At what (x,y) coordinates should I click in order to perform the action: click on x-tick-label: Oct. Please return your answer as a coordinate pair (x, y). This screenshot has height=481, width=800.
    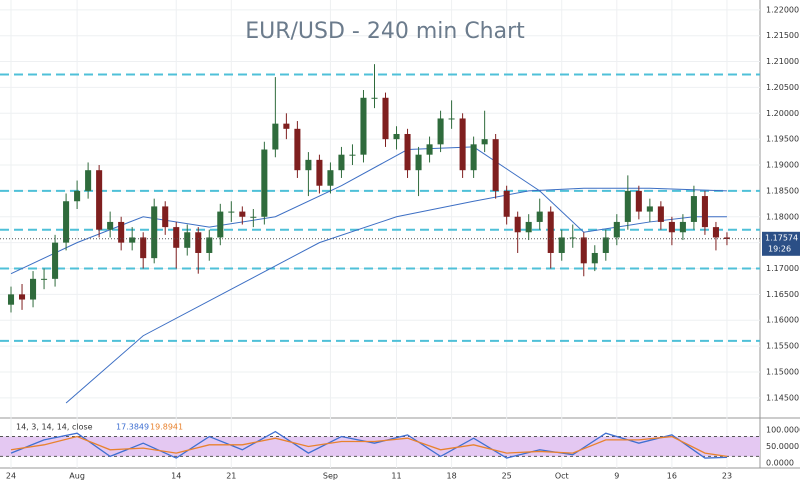
    Looking at the image, I should click on (562, 476).